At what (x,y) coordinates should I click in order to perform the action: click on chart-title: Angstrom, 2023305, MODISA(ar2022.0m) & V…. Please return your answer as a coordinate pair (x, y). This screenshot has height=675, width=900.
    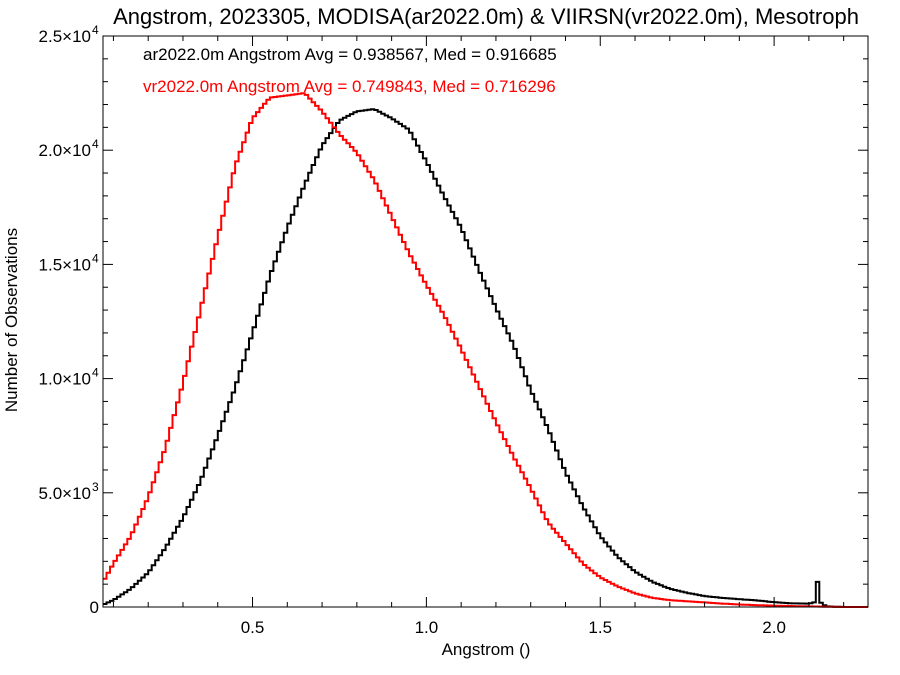
    Looking at the image, I should click on (486, 16).